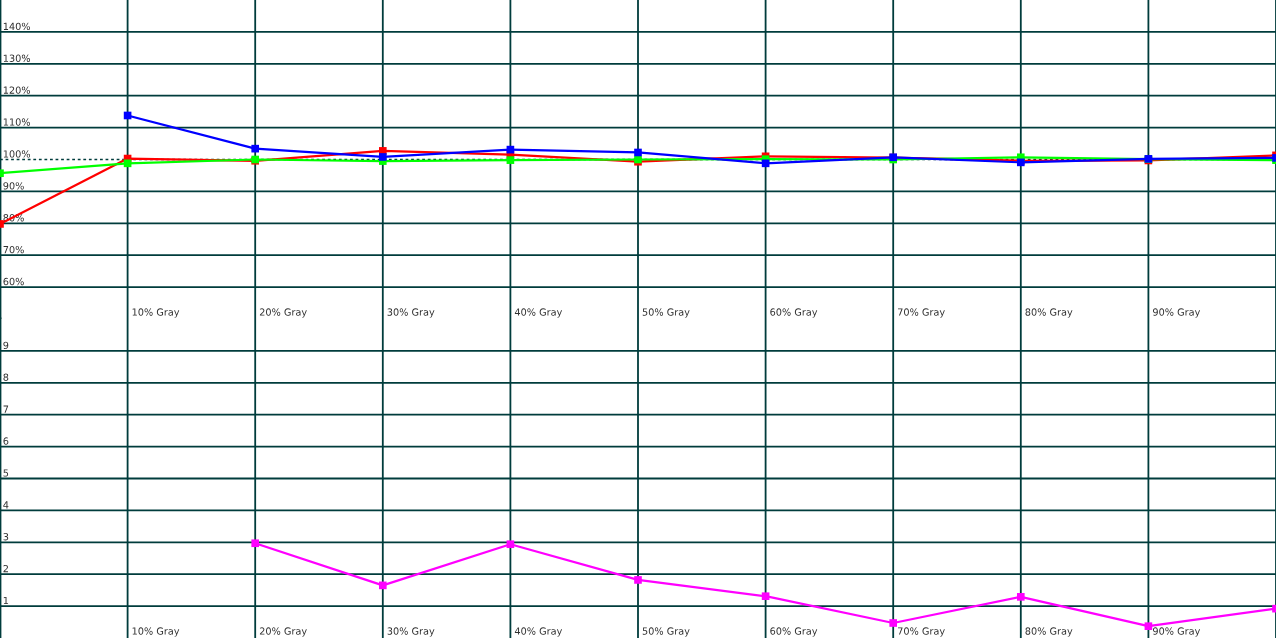 The width and height of the screenshot is (1276, 638). I want to click on y-tick-label: 5, so click(6, 473).